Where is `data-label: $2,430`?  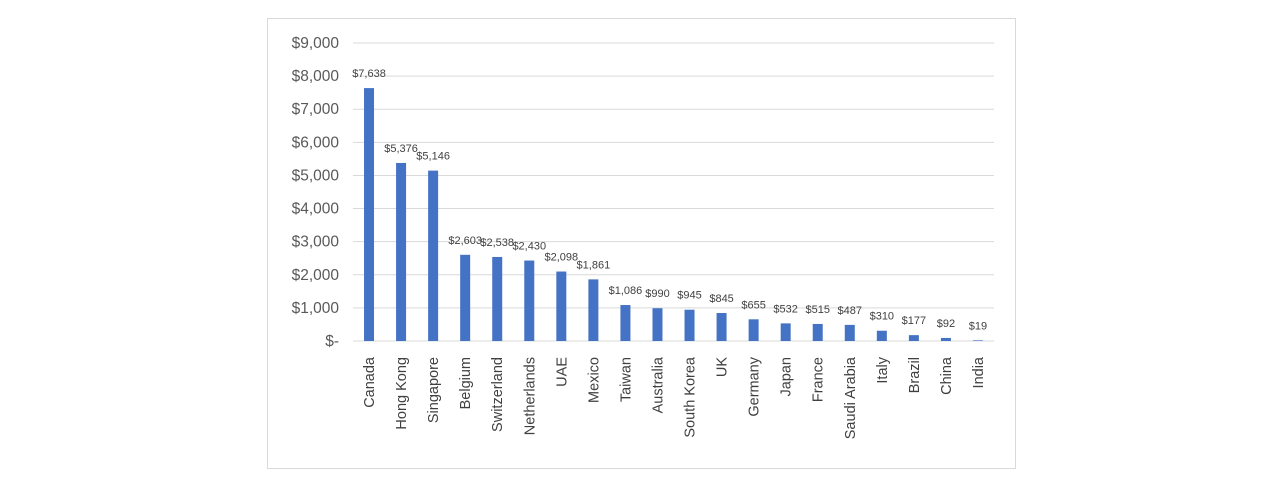
data-label: $2,430 is located at coordinates (529, 247).